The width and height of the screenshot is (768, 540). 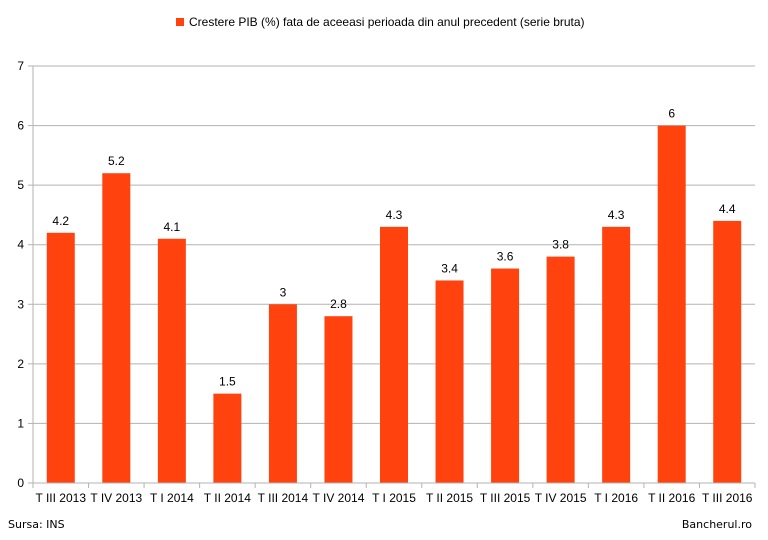 What do you see at coordinates (227, 498) in the screenshot?
I see `x-tick-label-3: T II 2014` at bounding box center [227, 498].